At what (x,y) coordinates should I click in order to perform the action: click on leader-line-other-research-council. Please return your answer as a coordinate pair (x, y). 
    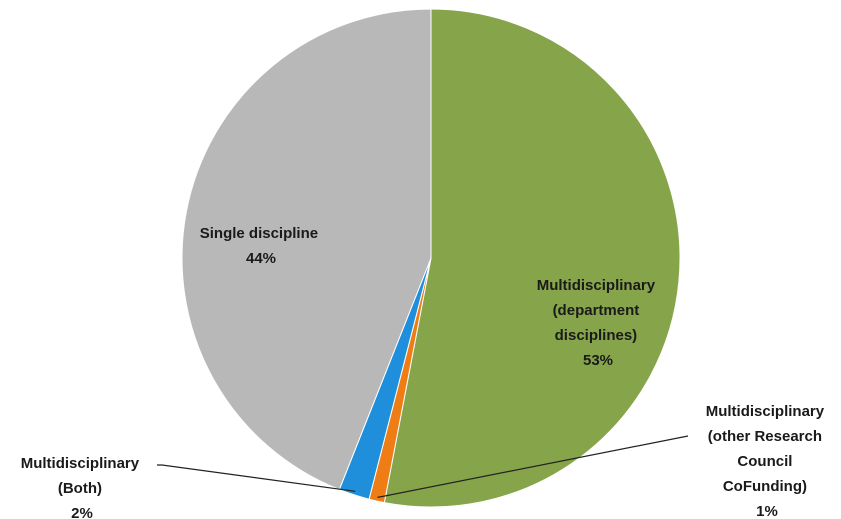
    Looking at the image, I should click on (533, 466).